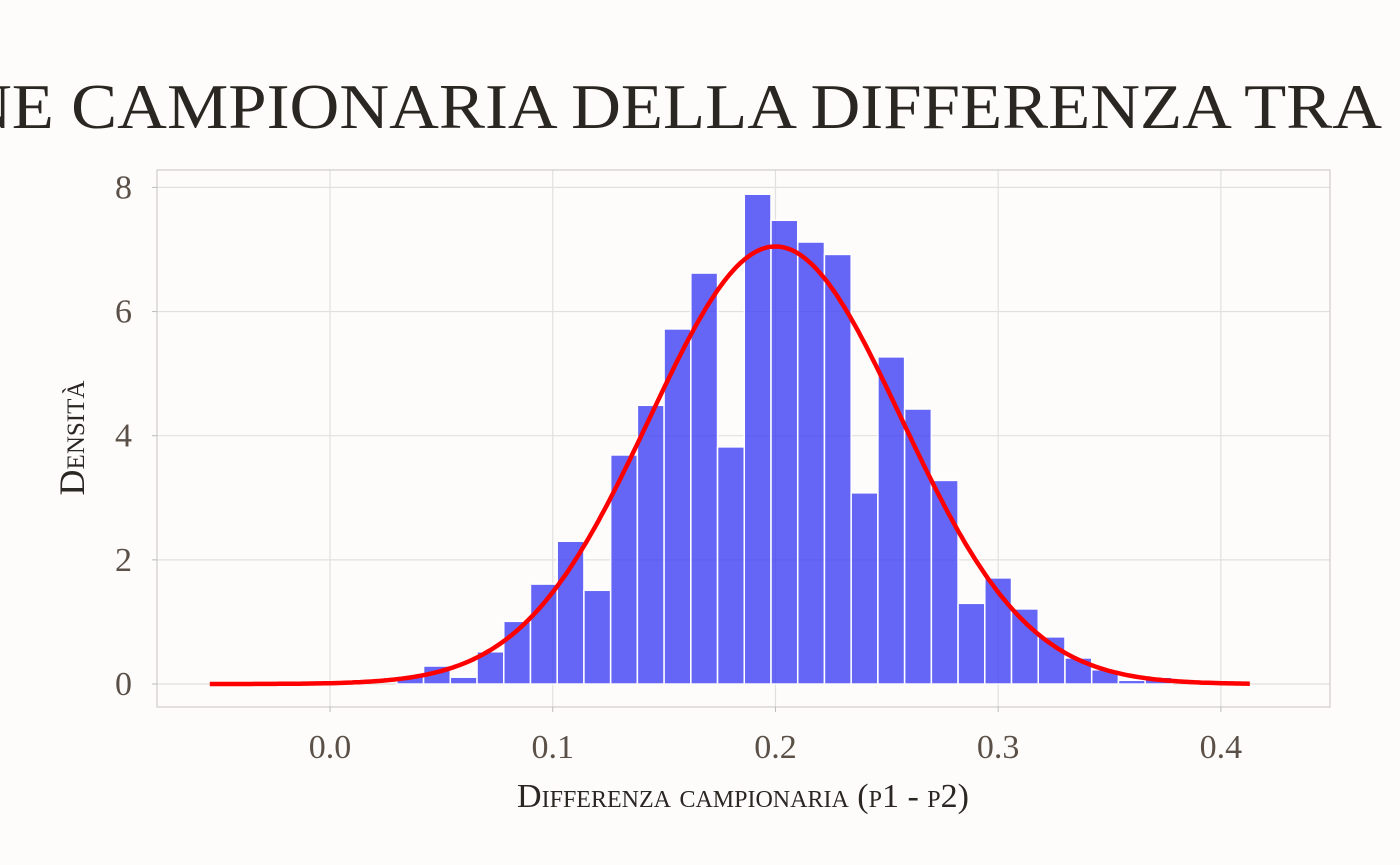 The width and height of the screenshot is (1400, 865). What do you see at coordinates (123, 436) in the screenshot?
I see `y-tick-label: 4` at bounding box center [123, 436].